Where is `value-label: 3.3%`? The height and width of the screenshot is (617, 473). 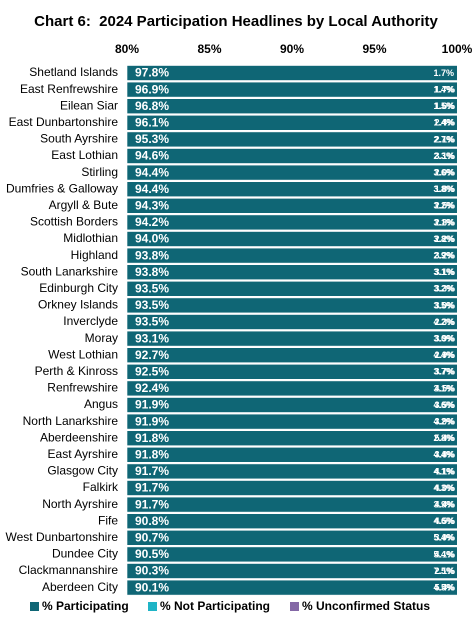
value-label: 3.3% is located at coordinates (444, 289).